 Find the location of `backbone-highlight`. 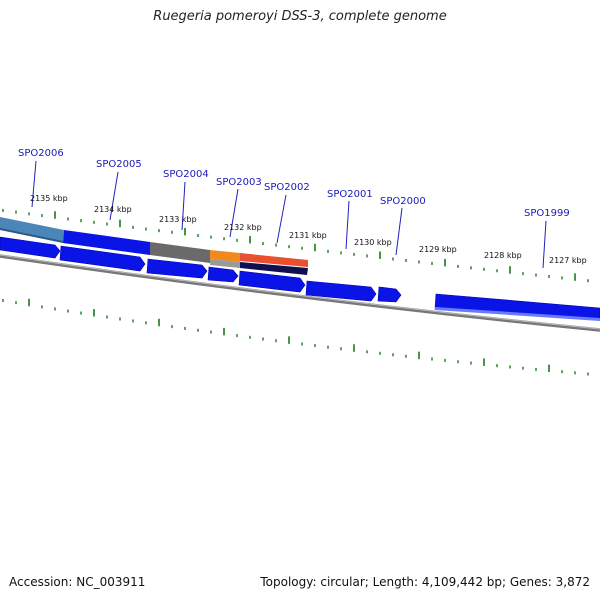

backbone-highlight is located at coordinates (300, 292).